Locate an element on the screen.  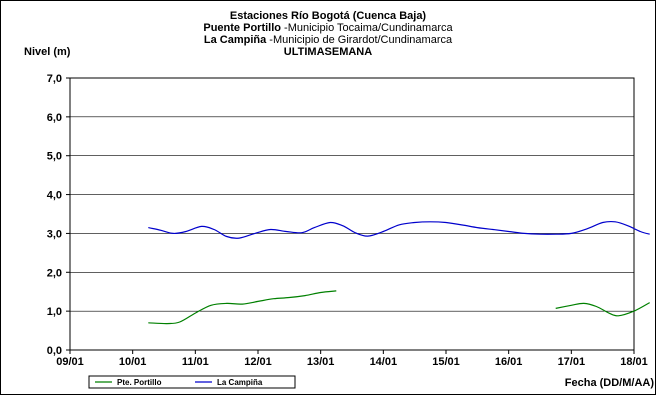
y-tick-label-4: 4,0 is located at coordinates (54, 196).